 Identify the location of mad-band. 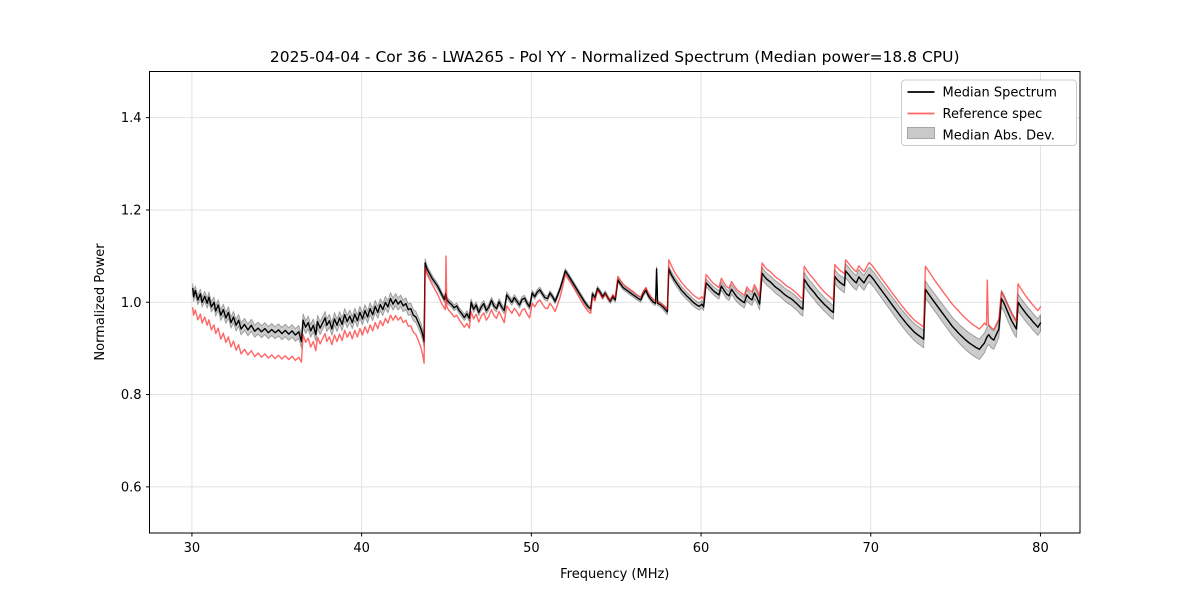
(616, 309).